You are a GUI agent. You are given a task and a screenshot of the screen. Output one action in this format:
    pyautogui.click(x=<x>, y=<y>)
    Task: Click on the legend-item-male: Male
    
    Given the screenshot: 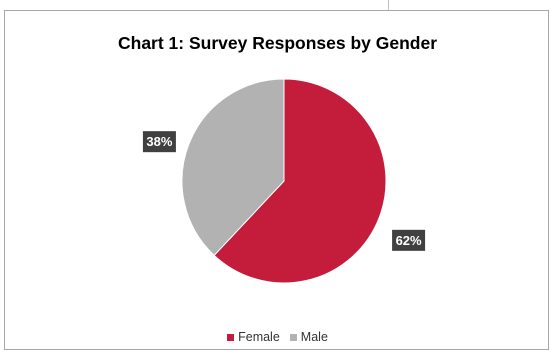 What is the action you would take?
    pyautogui.click(x=308, y=337)
    